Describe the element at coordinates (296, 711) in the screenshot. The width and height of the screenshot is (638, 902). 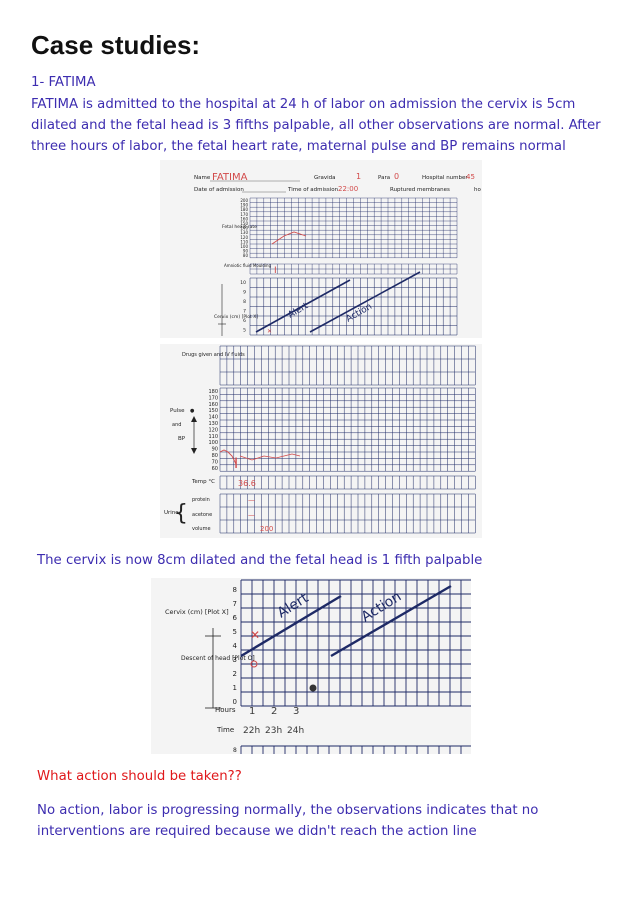
I see `zoom-hour-value: 3` at that location.